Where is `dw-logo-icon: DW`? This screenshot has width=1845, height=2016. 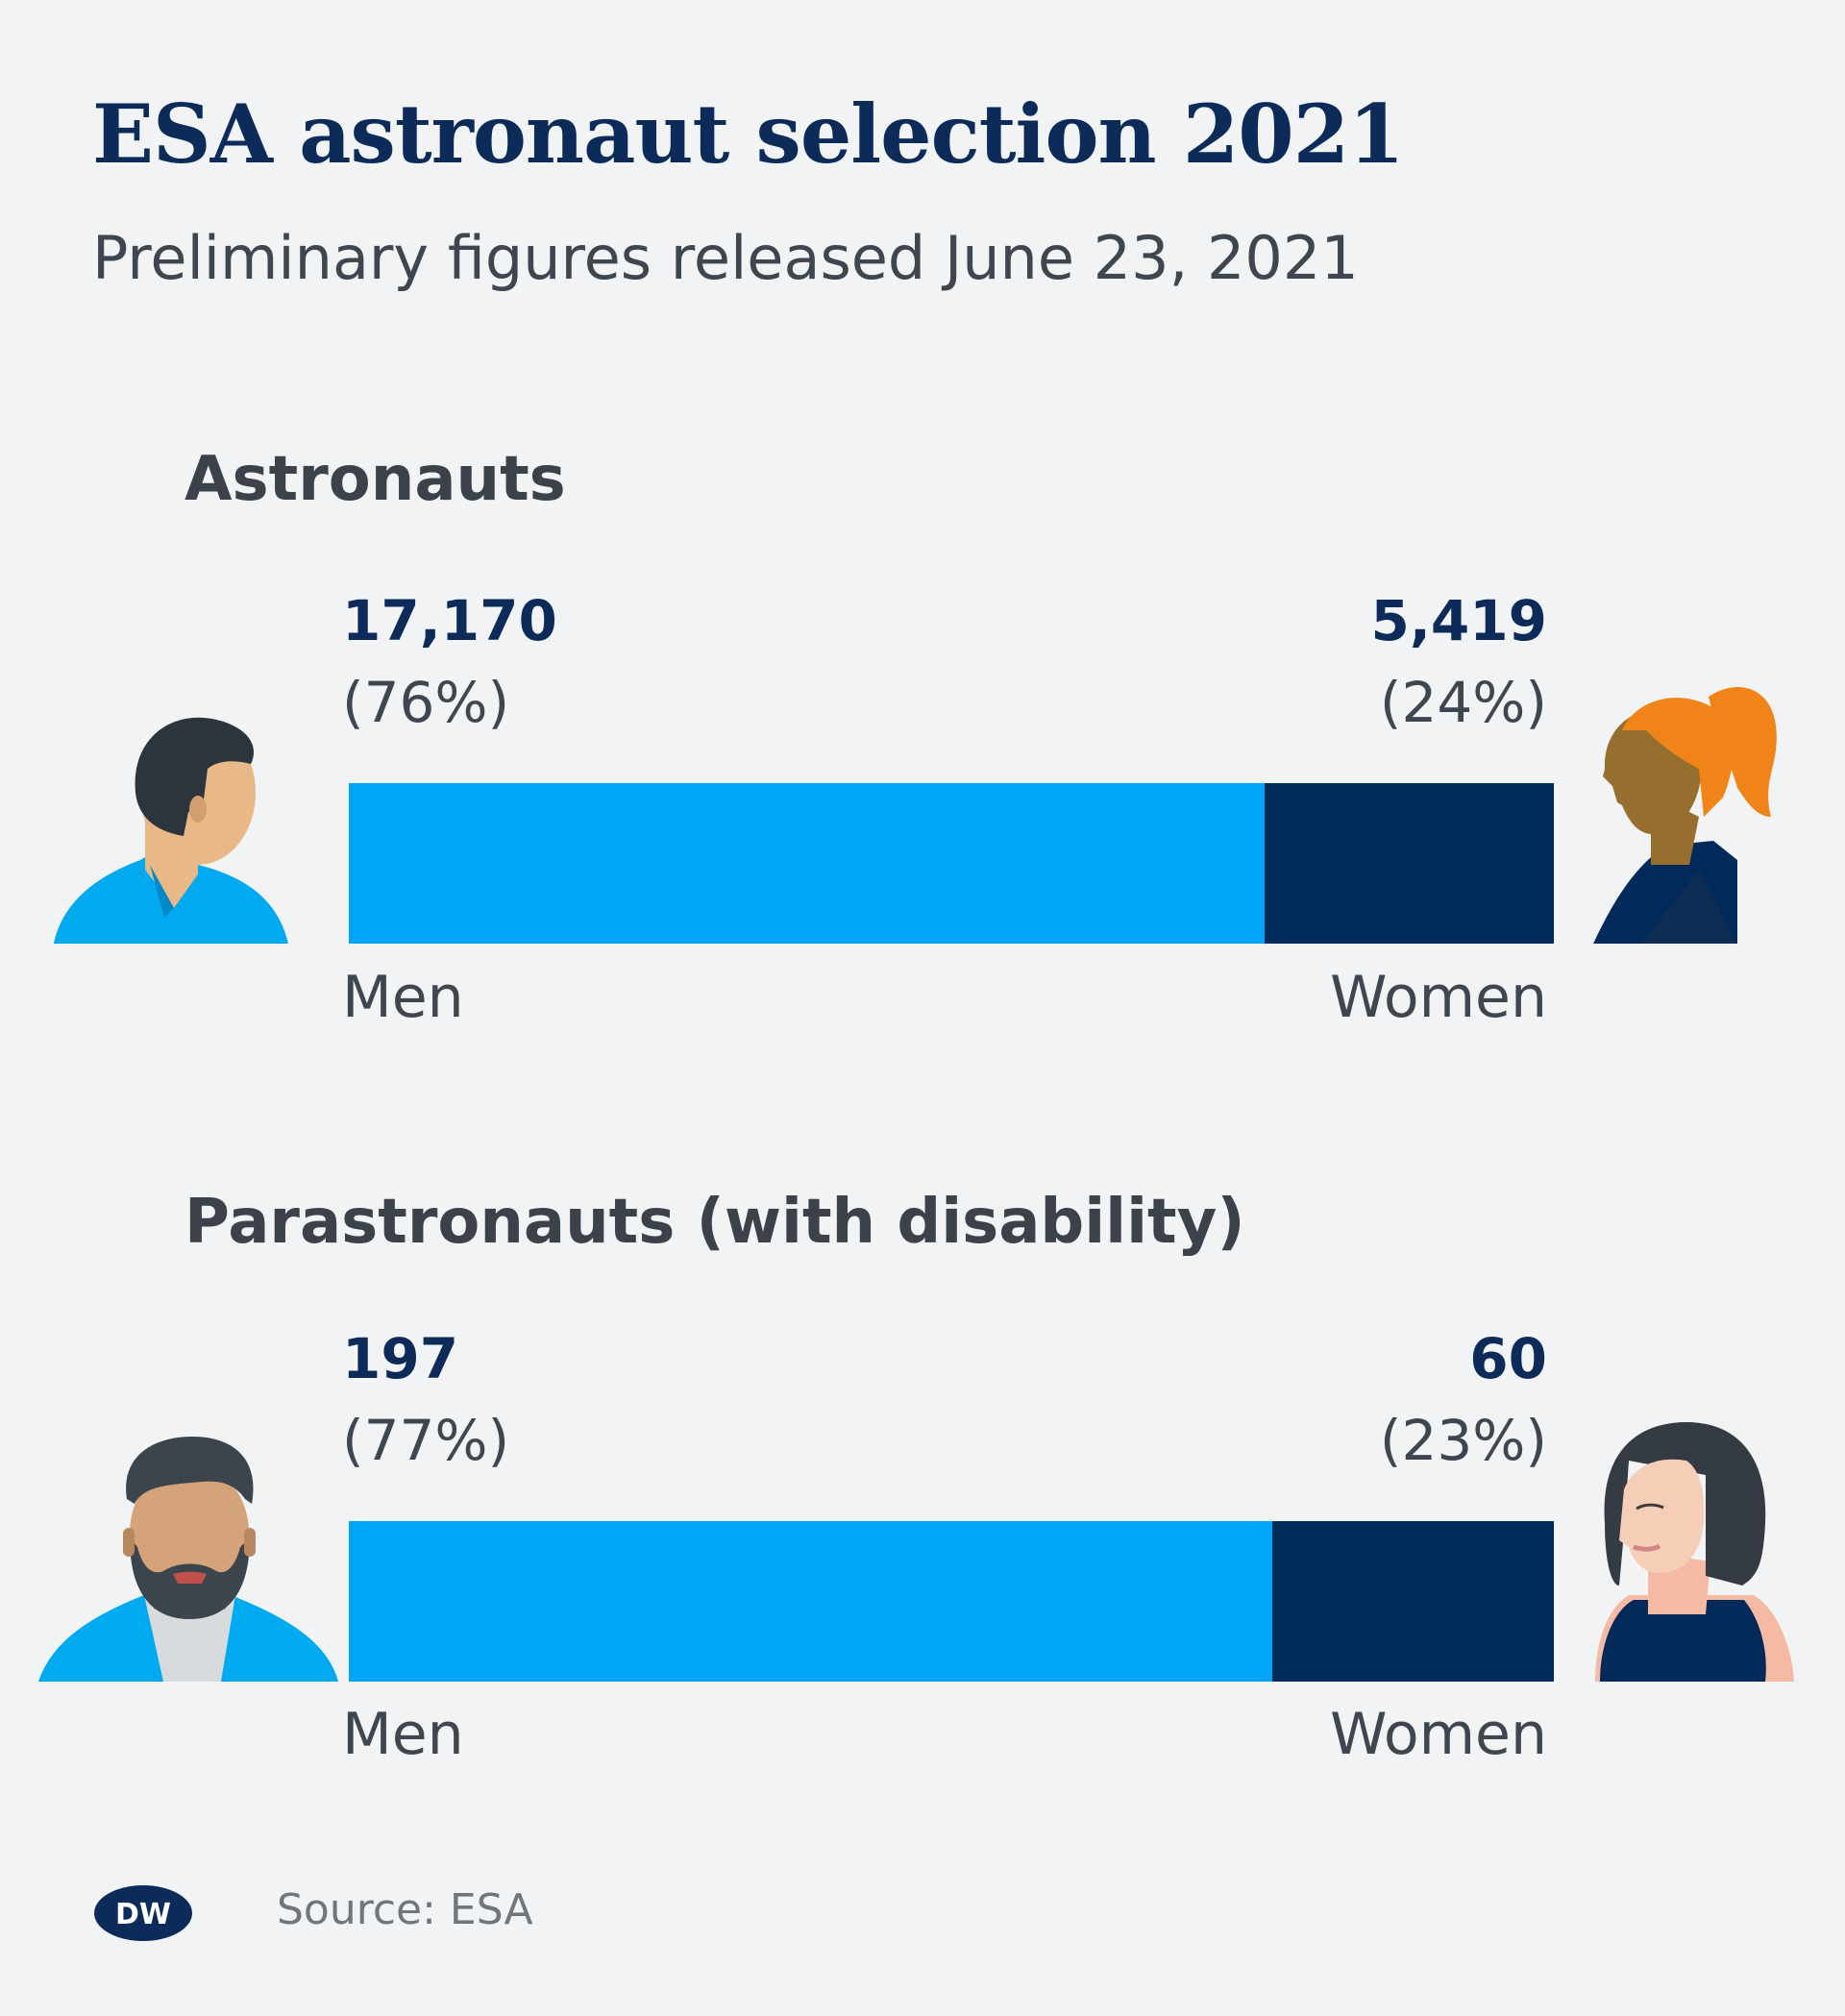
dw-logo-icon: DW is located at coordinates (143, 1913).